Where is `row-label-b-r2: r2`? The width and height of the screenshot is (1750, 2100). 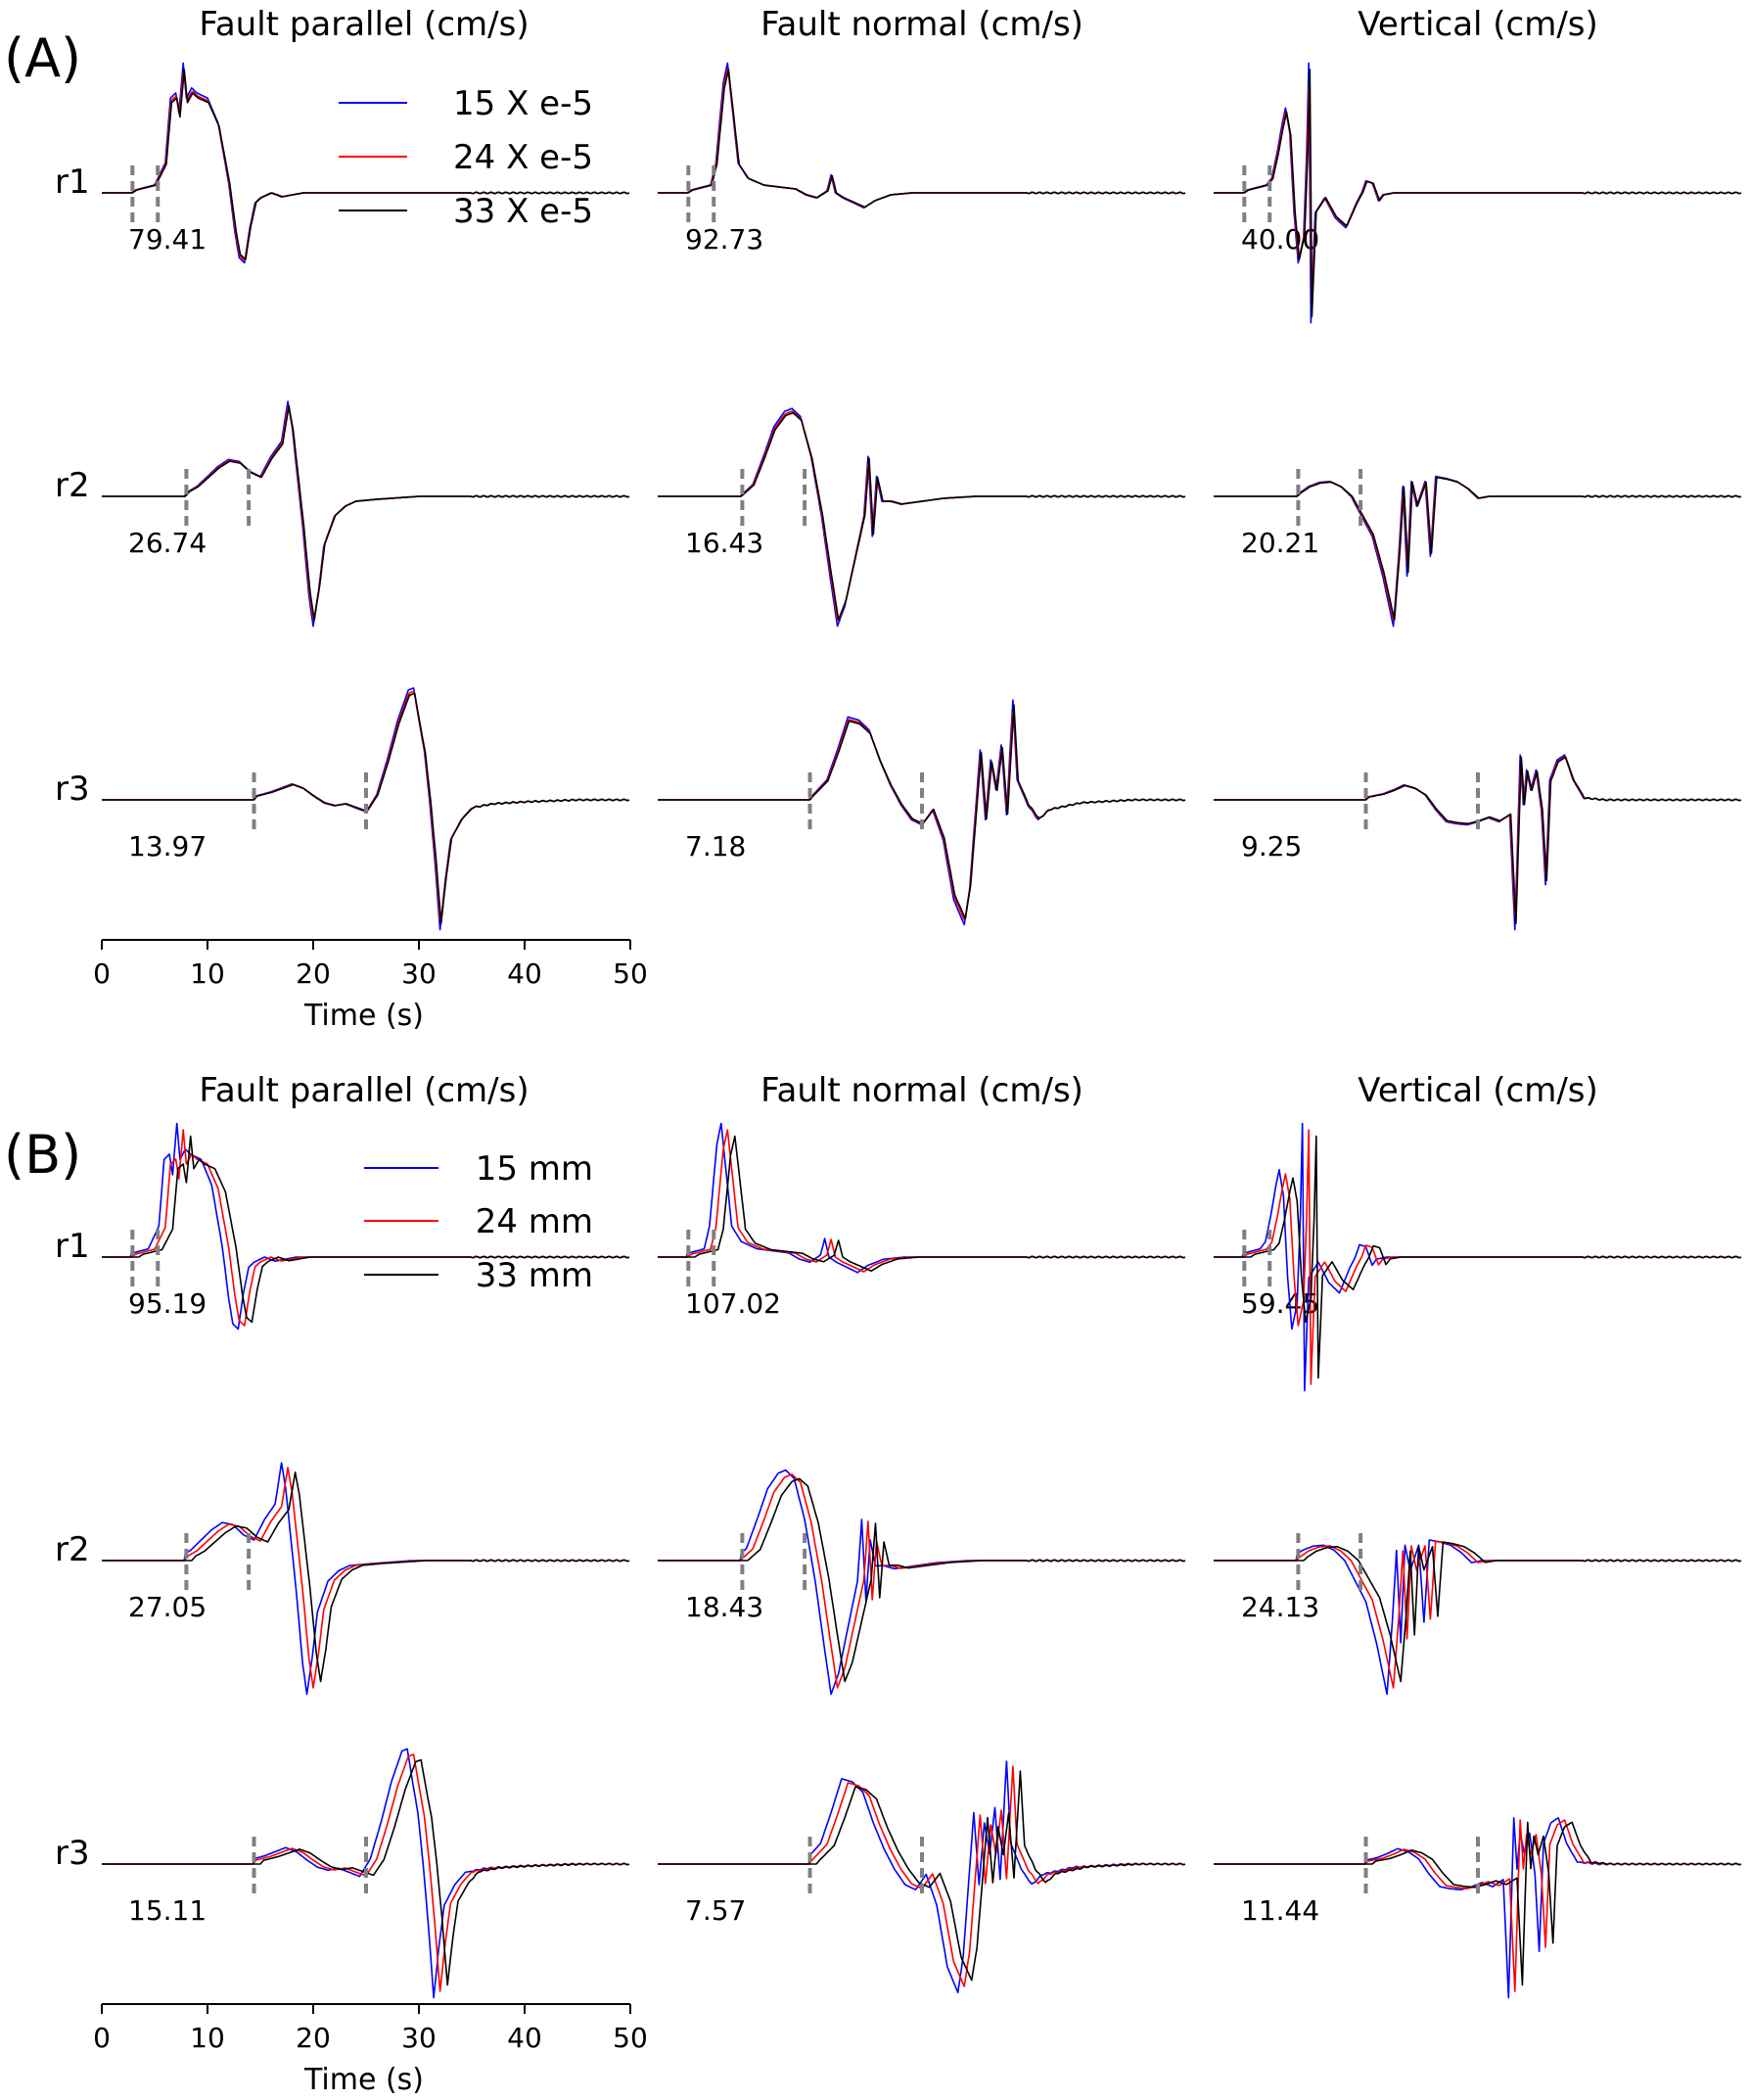 row-label-b-r2: r2 is located at coordinates (73, 1549).